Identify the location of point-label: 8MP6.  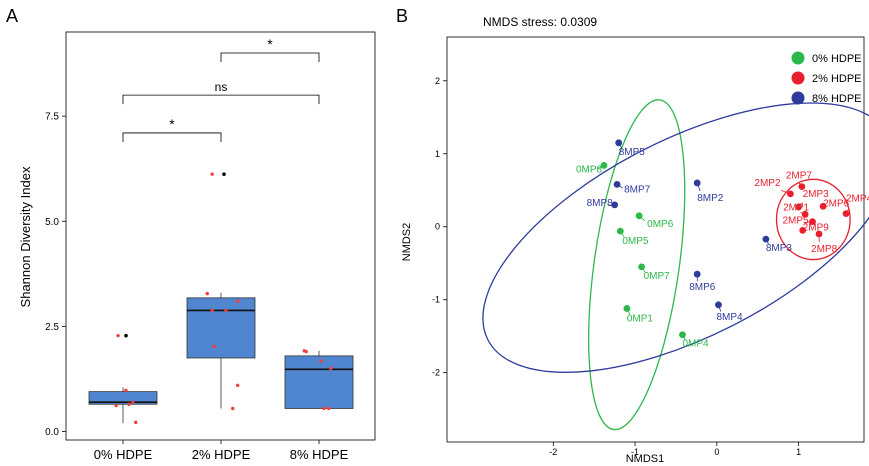
(702, 287).